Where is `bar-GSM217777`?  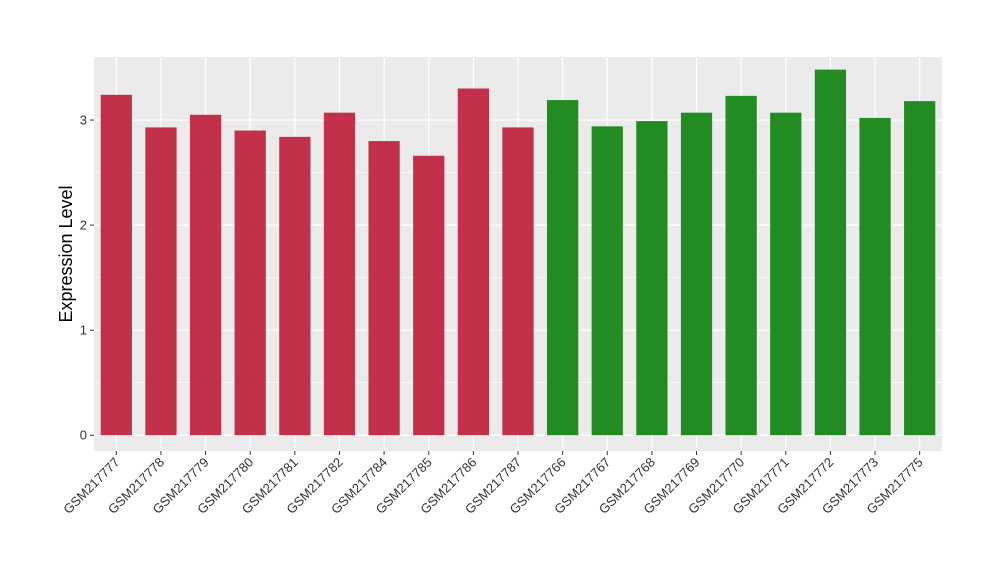 bar-GSM217777 is located at coordinates (116, 265).